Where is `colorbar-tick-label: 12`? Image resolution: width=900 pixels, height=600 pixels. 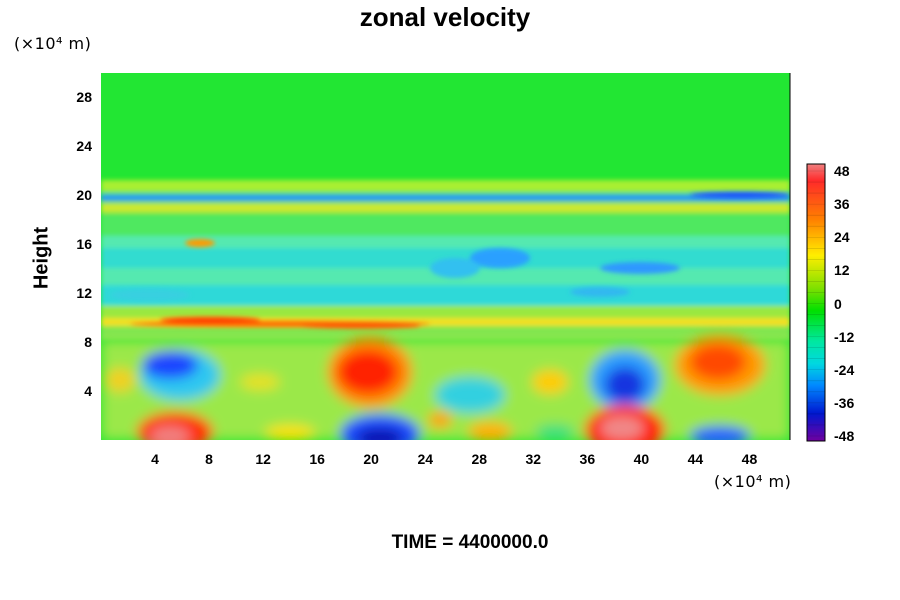
colorbar-tick-label: 12 is located at coordinates (842, 270).